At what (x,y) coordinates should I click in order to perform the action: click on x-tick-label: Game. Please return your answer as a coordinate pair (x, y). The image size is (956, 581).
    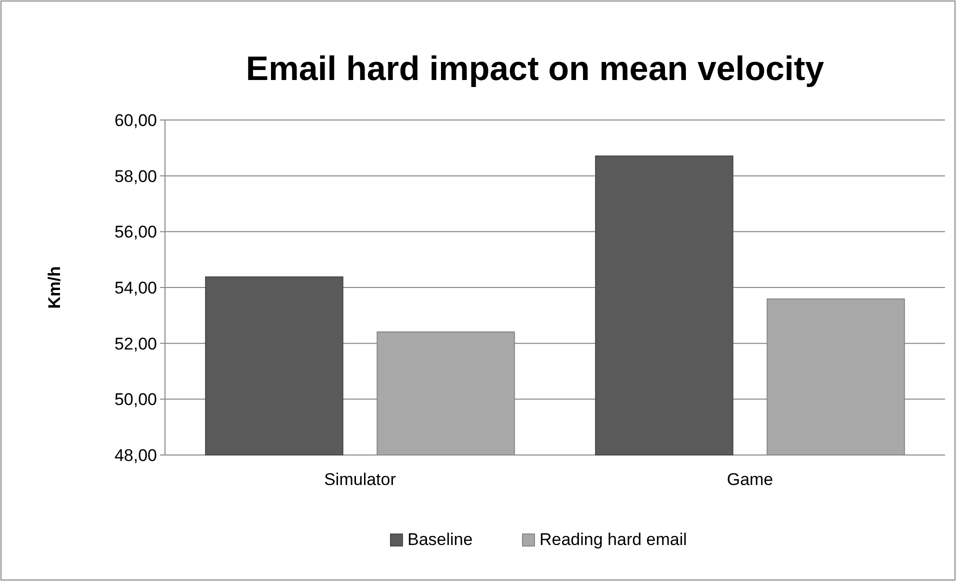
    Looking at the image, I should click on (750, 479).